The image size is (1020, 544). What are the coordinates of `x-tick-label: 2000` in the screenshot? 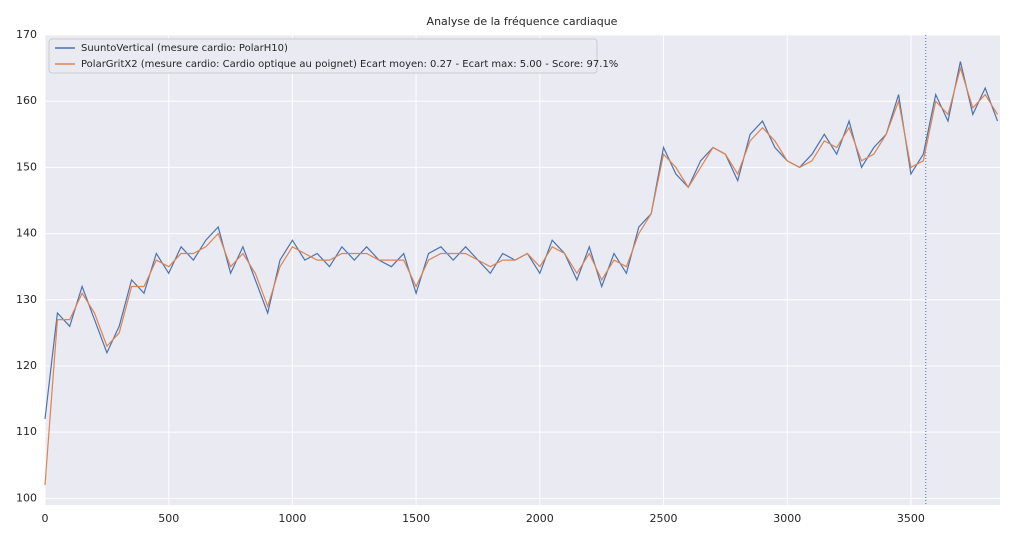 It's located at (540, 518).